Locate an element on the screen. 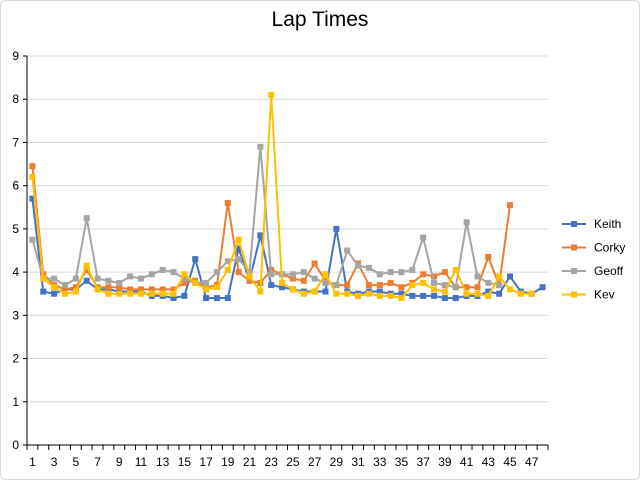 Image resolution: width=640 pixels, height=480 pixels. y-tick-label: 8 is located at coordinates (15, 99).